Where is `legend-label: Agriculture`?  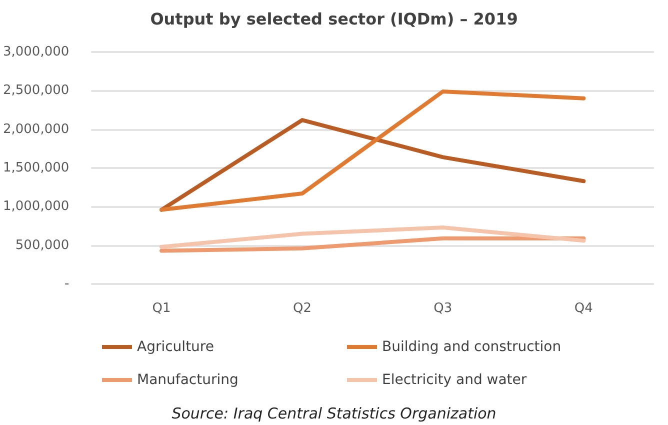 legend-label: Agriculture is located at coordinates (175, 347).